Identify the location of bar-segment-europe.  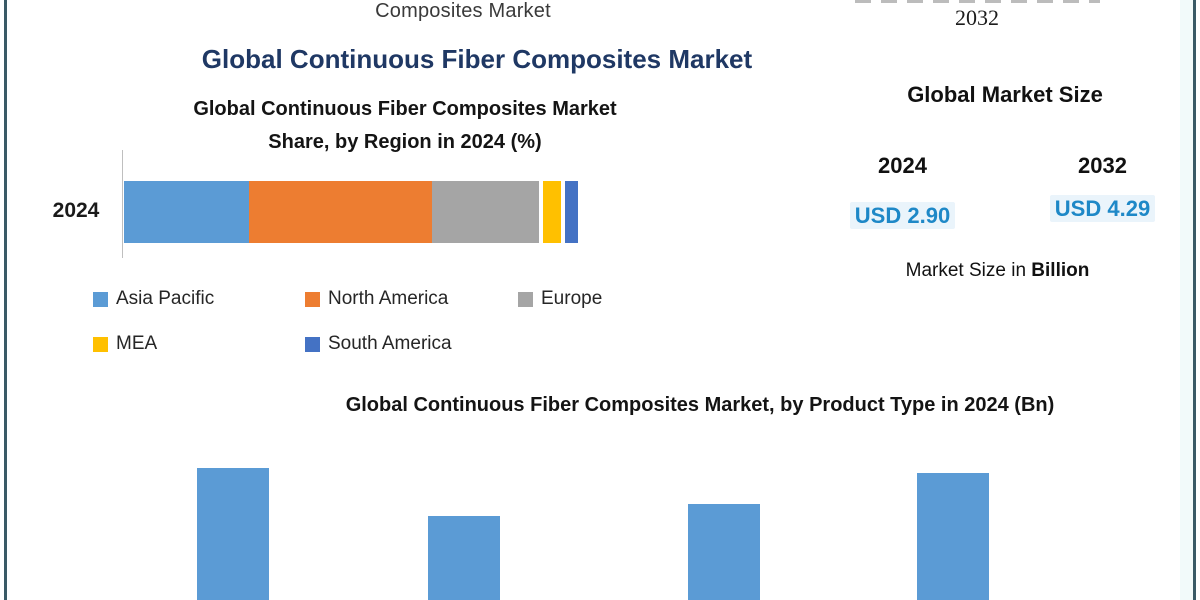
(485, 212).